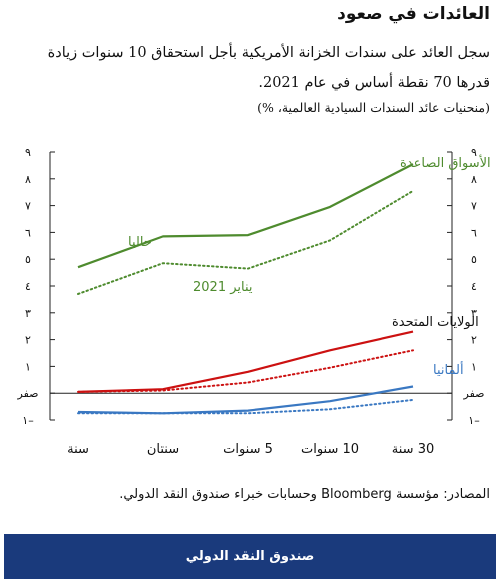 The height and width of the screenshot is (579, 500). I want to click on label-united-states: الولايات المتحدة, so click(435, 322).